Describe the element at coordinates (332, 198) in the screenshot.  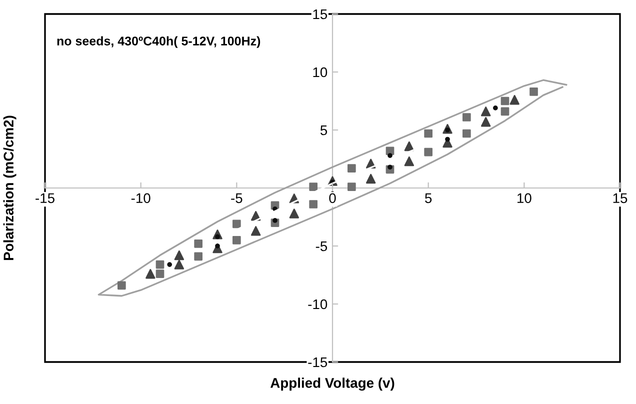
I see `x-tick-label: 0` at that location.